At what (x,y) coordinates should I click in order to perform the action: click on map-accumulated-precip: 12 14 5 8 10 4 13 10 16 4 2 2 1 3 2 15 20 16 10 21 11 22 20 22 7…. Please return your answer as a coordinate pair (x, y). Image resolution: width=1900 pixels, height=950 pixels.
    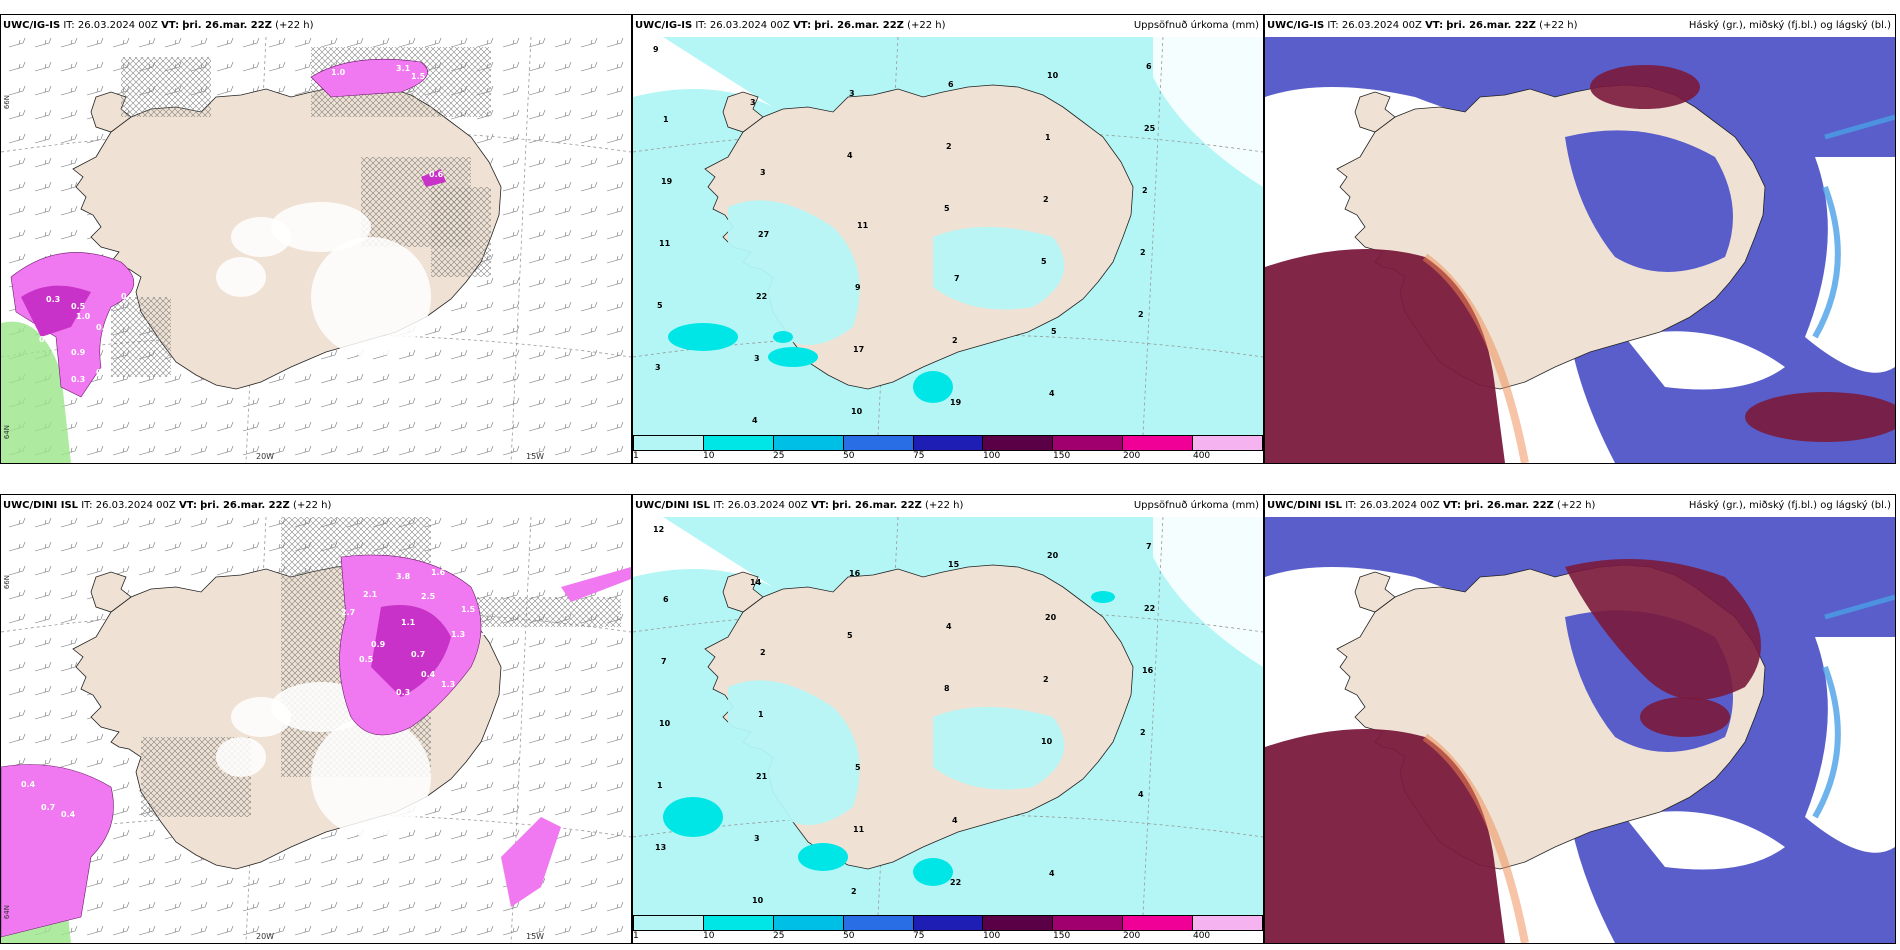
    Looking at the image, I should click on (948, 716).